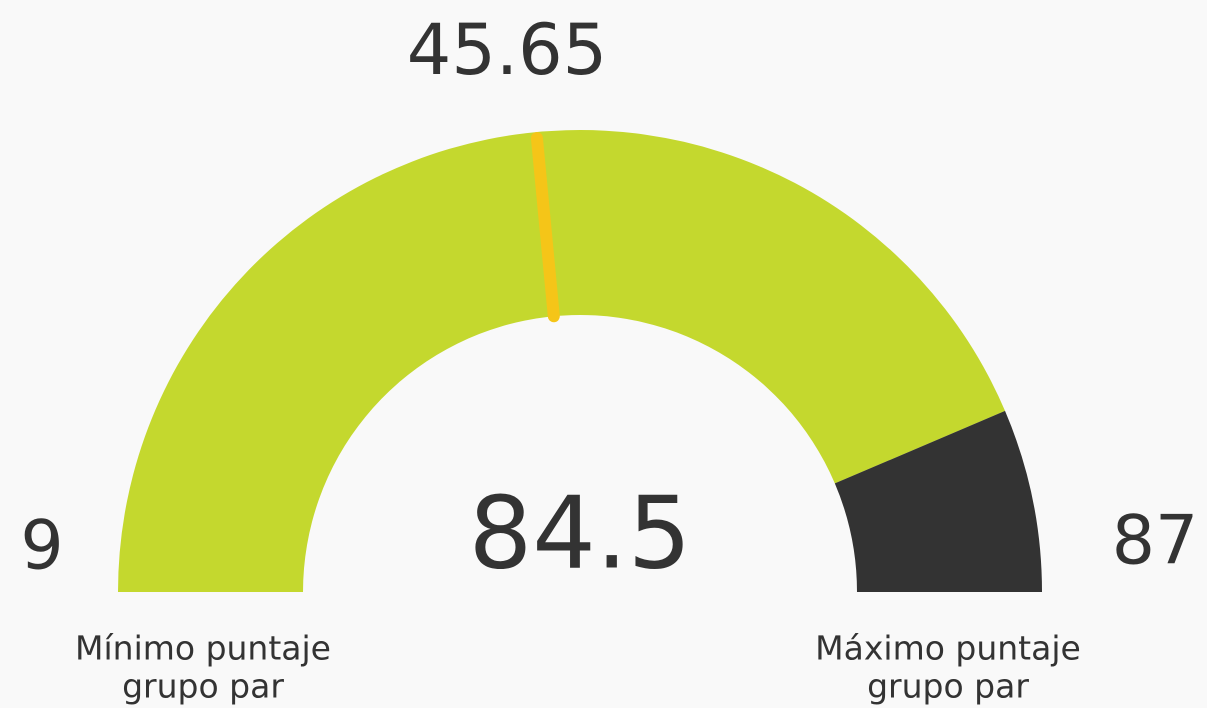  What do you see at coordinates (1155, 541) in the screenshot?
I see `max-value: 87` at bounding box center [1155, 541].